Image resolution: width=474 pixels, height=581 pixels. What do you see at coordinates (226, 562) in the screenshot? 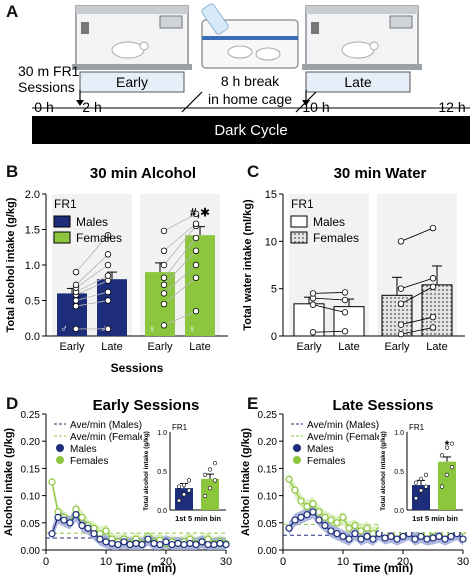
I see `x-tick-label: 30` at bounding box center [226, 562].